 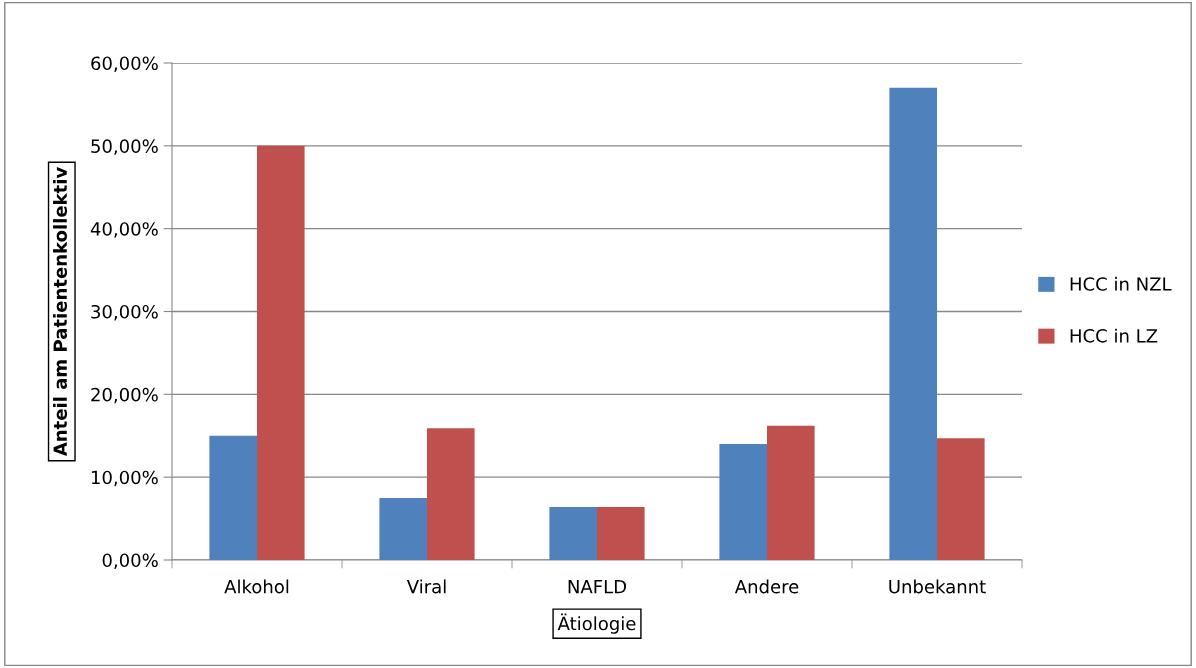 I want to click on y-axis-title: Anteil am Patientenkollektiv, so click(x=60, y=312).